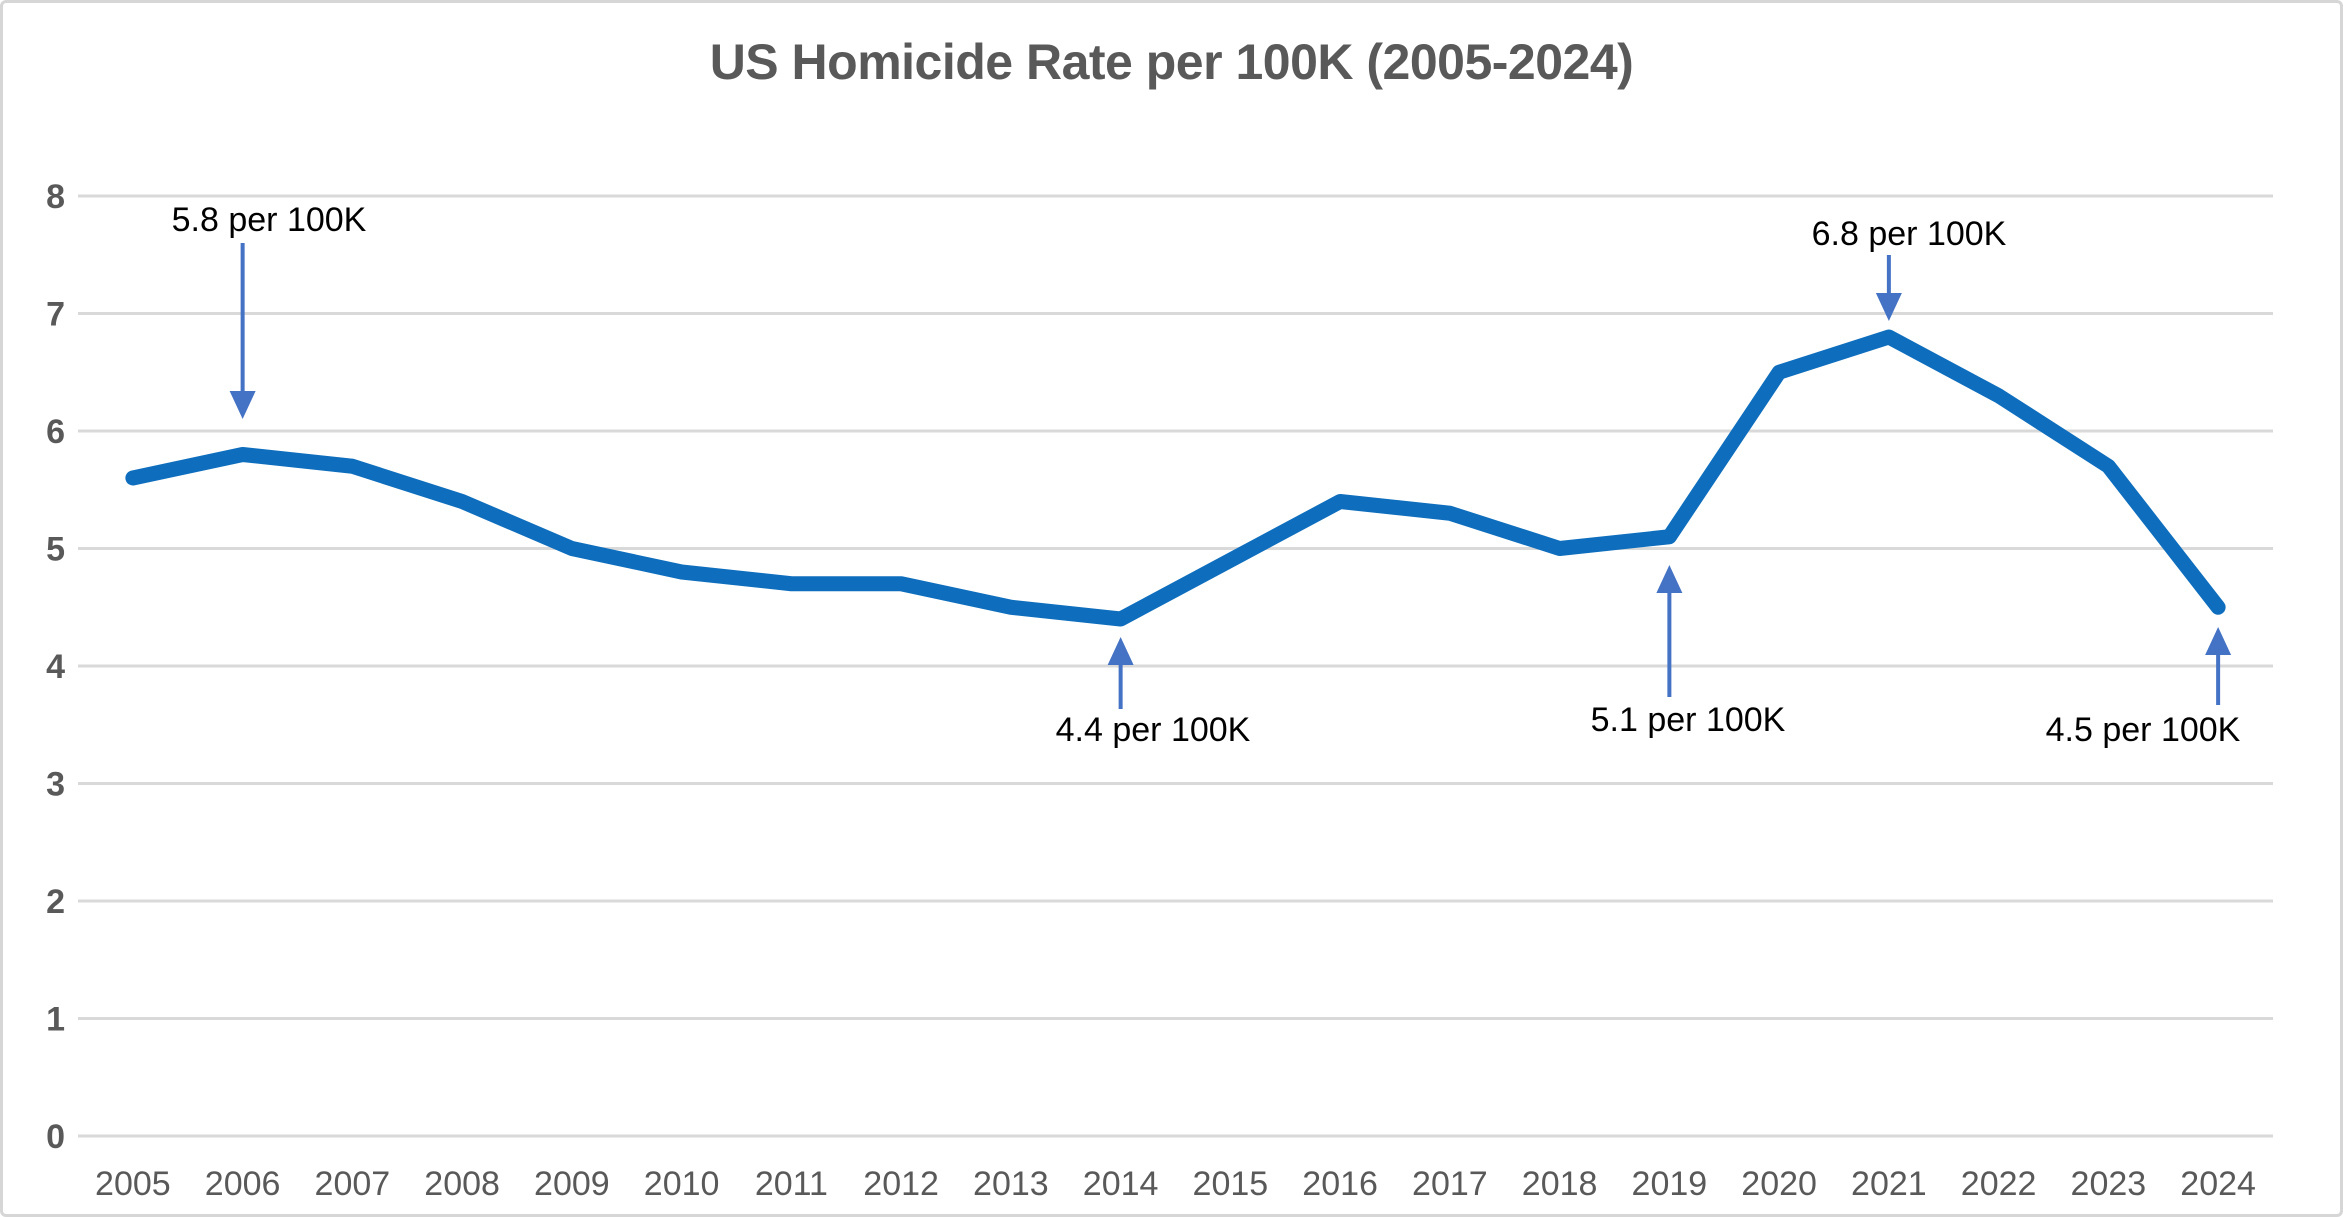  Describe the element at coordinates (1121, 1184) in the screenshot. I see `x-tick-label: 2014` at that location.